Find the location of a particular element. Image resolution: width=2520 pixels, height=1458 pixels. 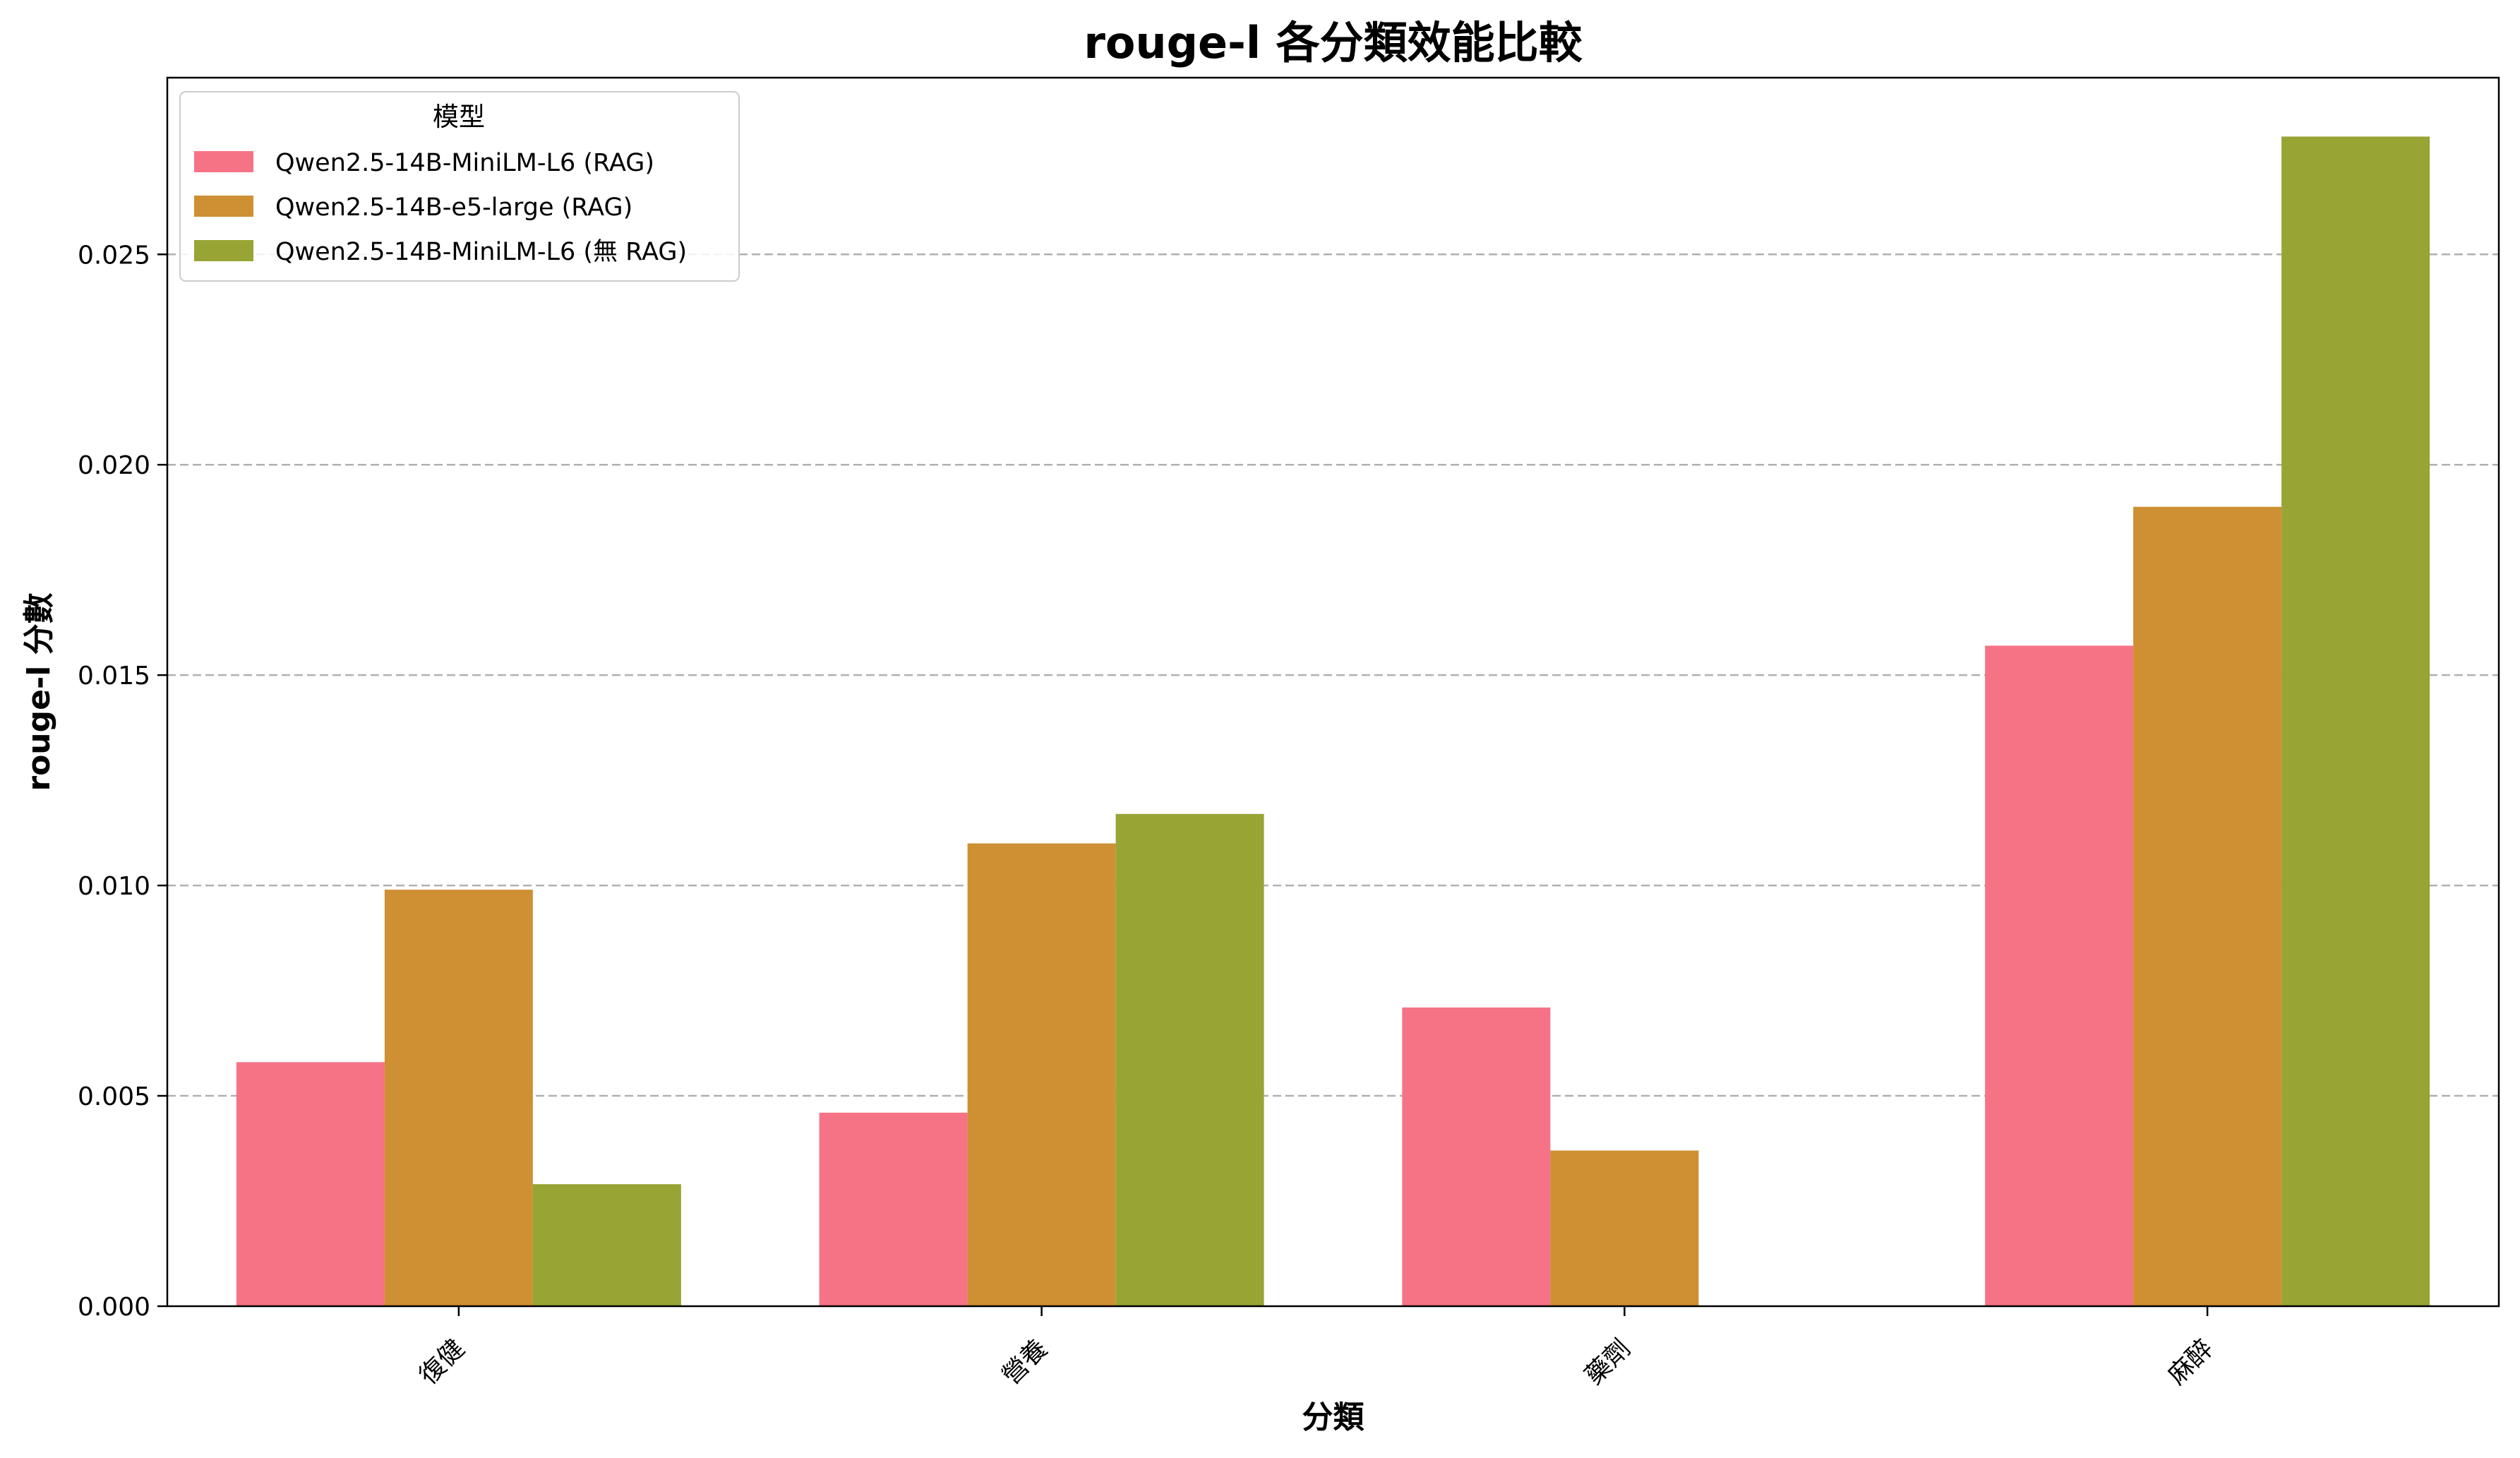

legend-title: 模型 is located at coordinates (459, 117).